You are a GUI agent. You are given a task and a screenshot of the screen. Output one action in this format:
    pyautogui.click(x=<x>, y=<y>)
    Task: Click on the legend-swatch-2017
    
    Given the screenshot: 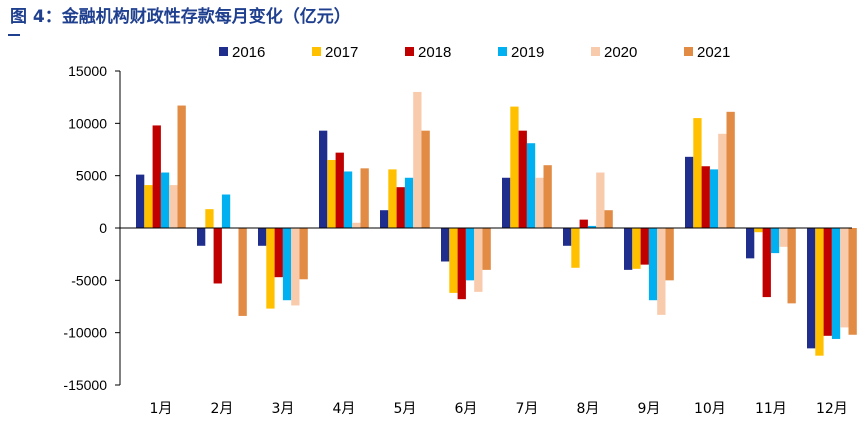 What is the action you would take?
    pyautogui.click(x=316, y=51)
    